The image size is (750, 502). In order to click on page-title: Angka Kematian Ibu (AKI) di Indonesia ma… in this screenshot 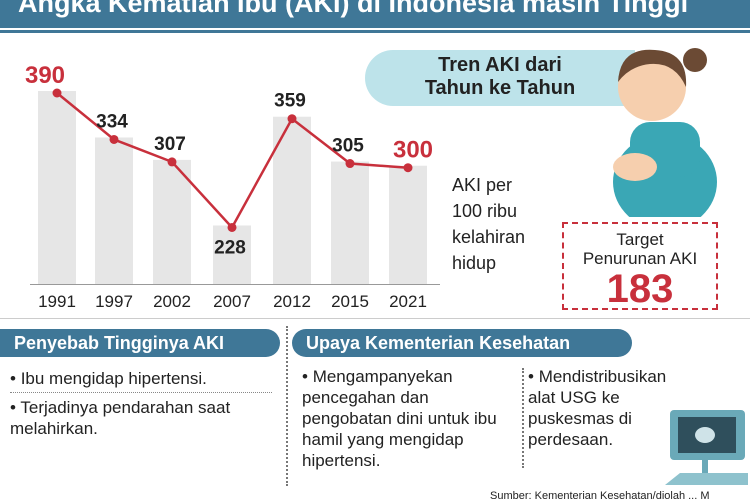, I will do `click(375, 14)`.